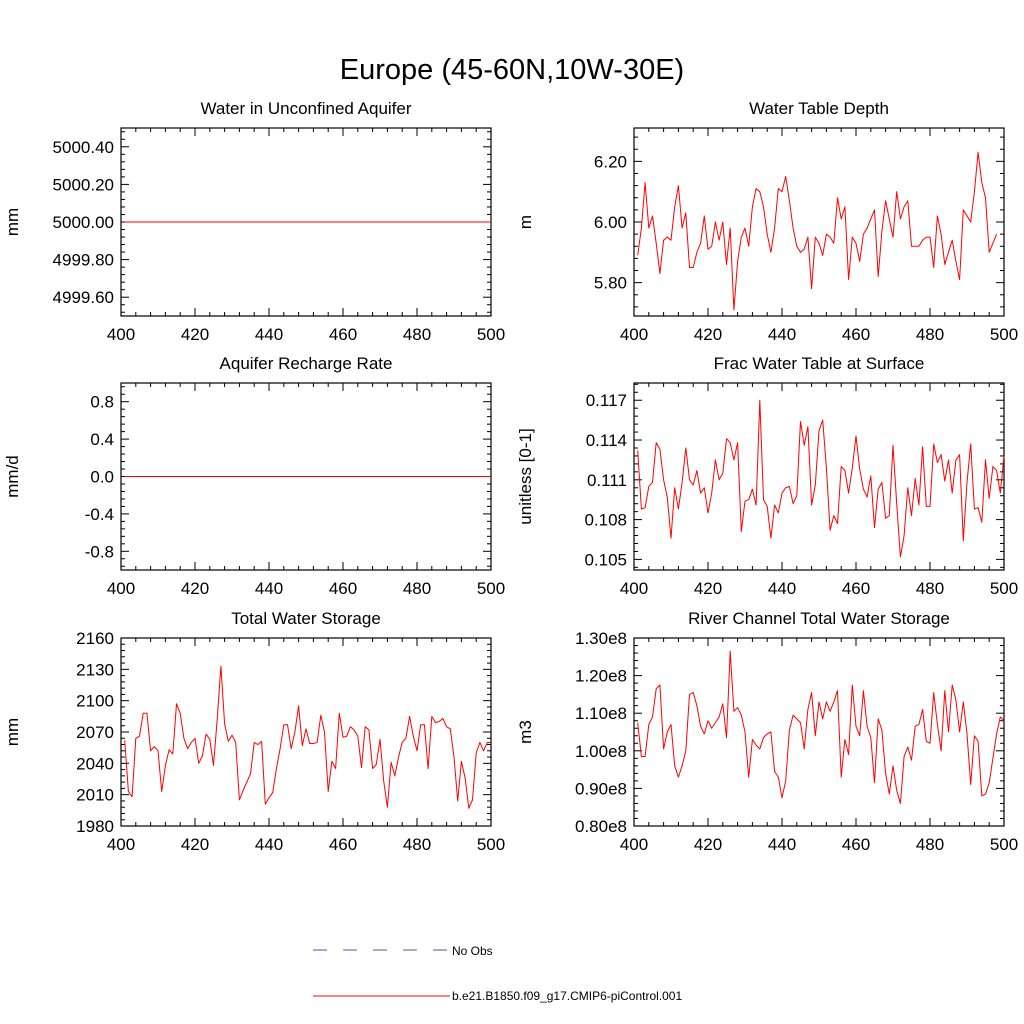 This screenshot has width=1024, height=1024. What do you see at coordinates (610, 283) in the screenshot?
I see `y-tick-label: 5.80` at bounding box center [610, 283].